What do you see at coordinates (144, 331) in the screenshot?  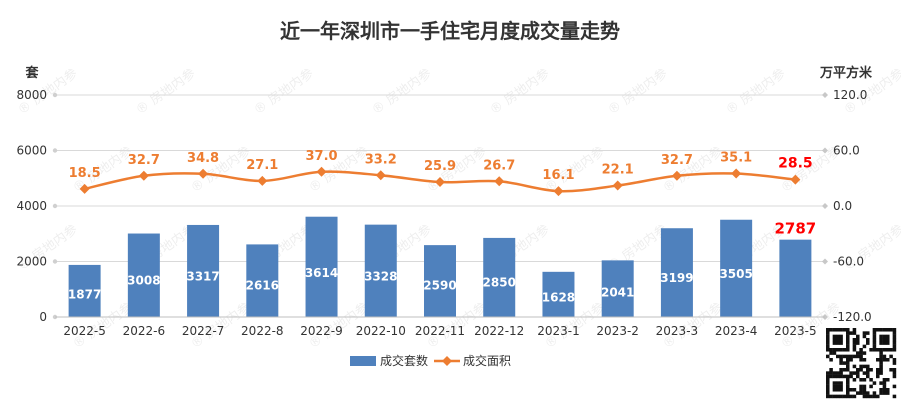 I see `x-tick-label: 2022-6` at bounding box center [144, 331].